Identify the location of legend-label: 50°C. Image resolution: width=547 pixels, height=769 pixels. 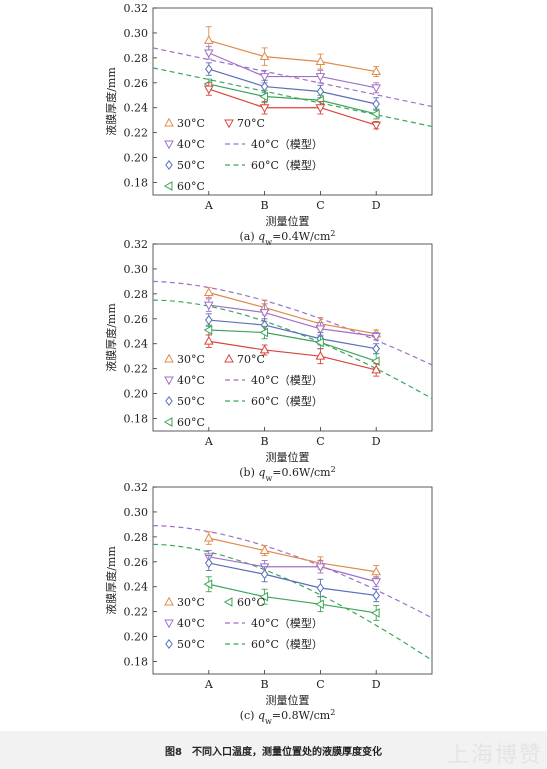
(191, 644).